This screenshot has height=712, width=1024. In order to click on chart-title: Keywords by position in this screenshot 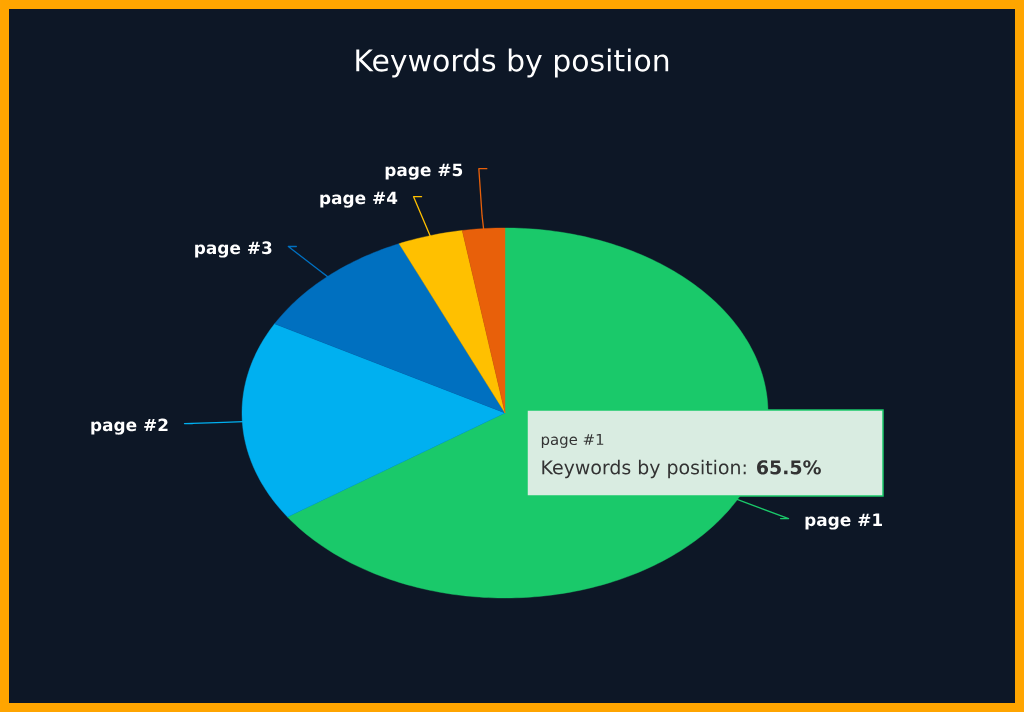, I will do `click(512, 63)`.